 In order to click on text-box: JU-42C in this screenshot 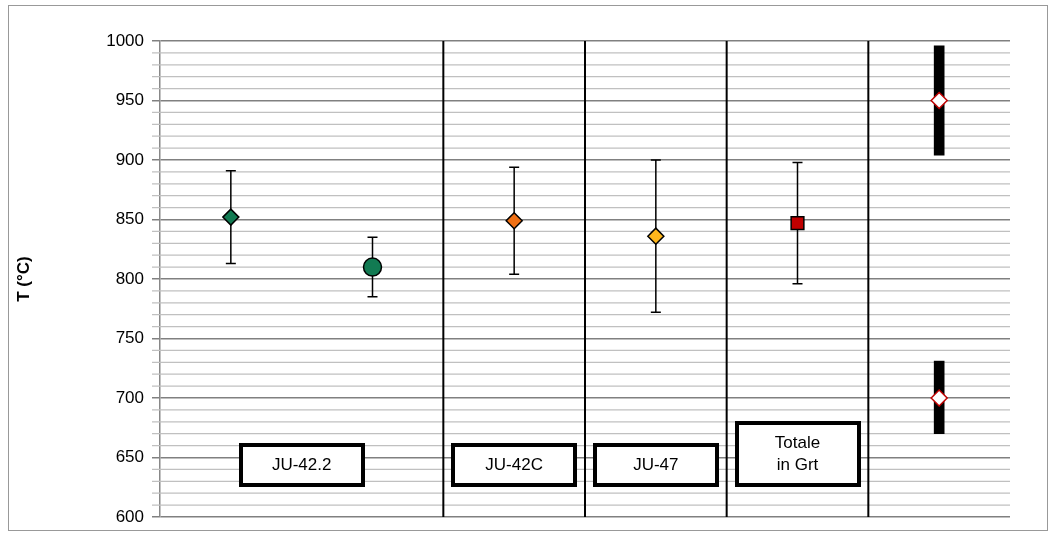, I will do `click(514, 465)`.